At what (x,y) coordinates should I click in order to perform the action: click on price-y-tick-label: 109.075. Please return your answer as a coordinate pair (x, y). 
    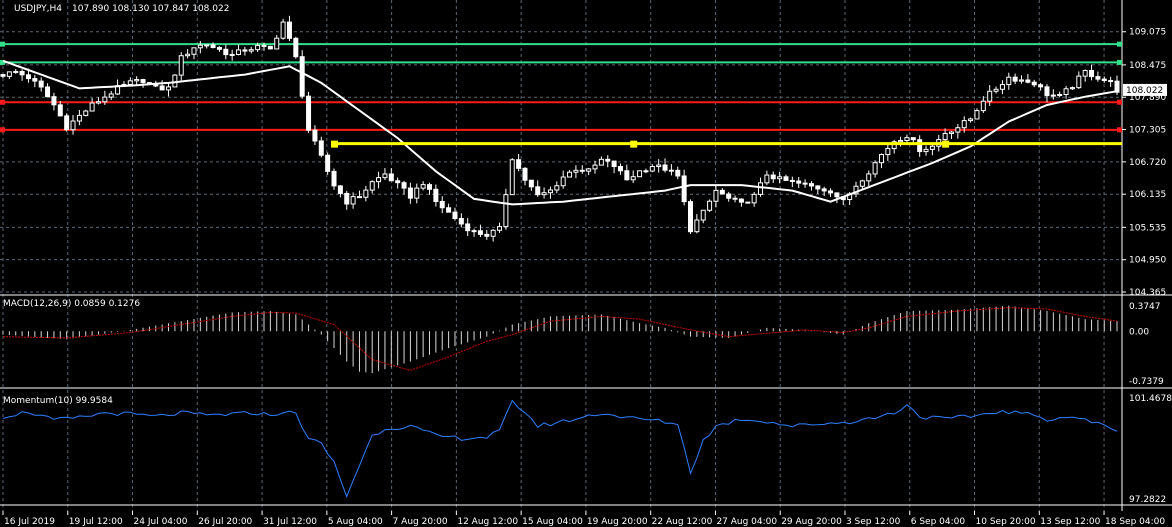
    Looking at the image, I should click on (1147, 33).